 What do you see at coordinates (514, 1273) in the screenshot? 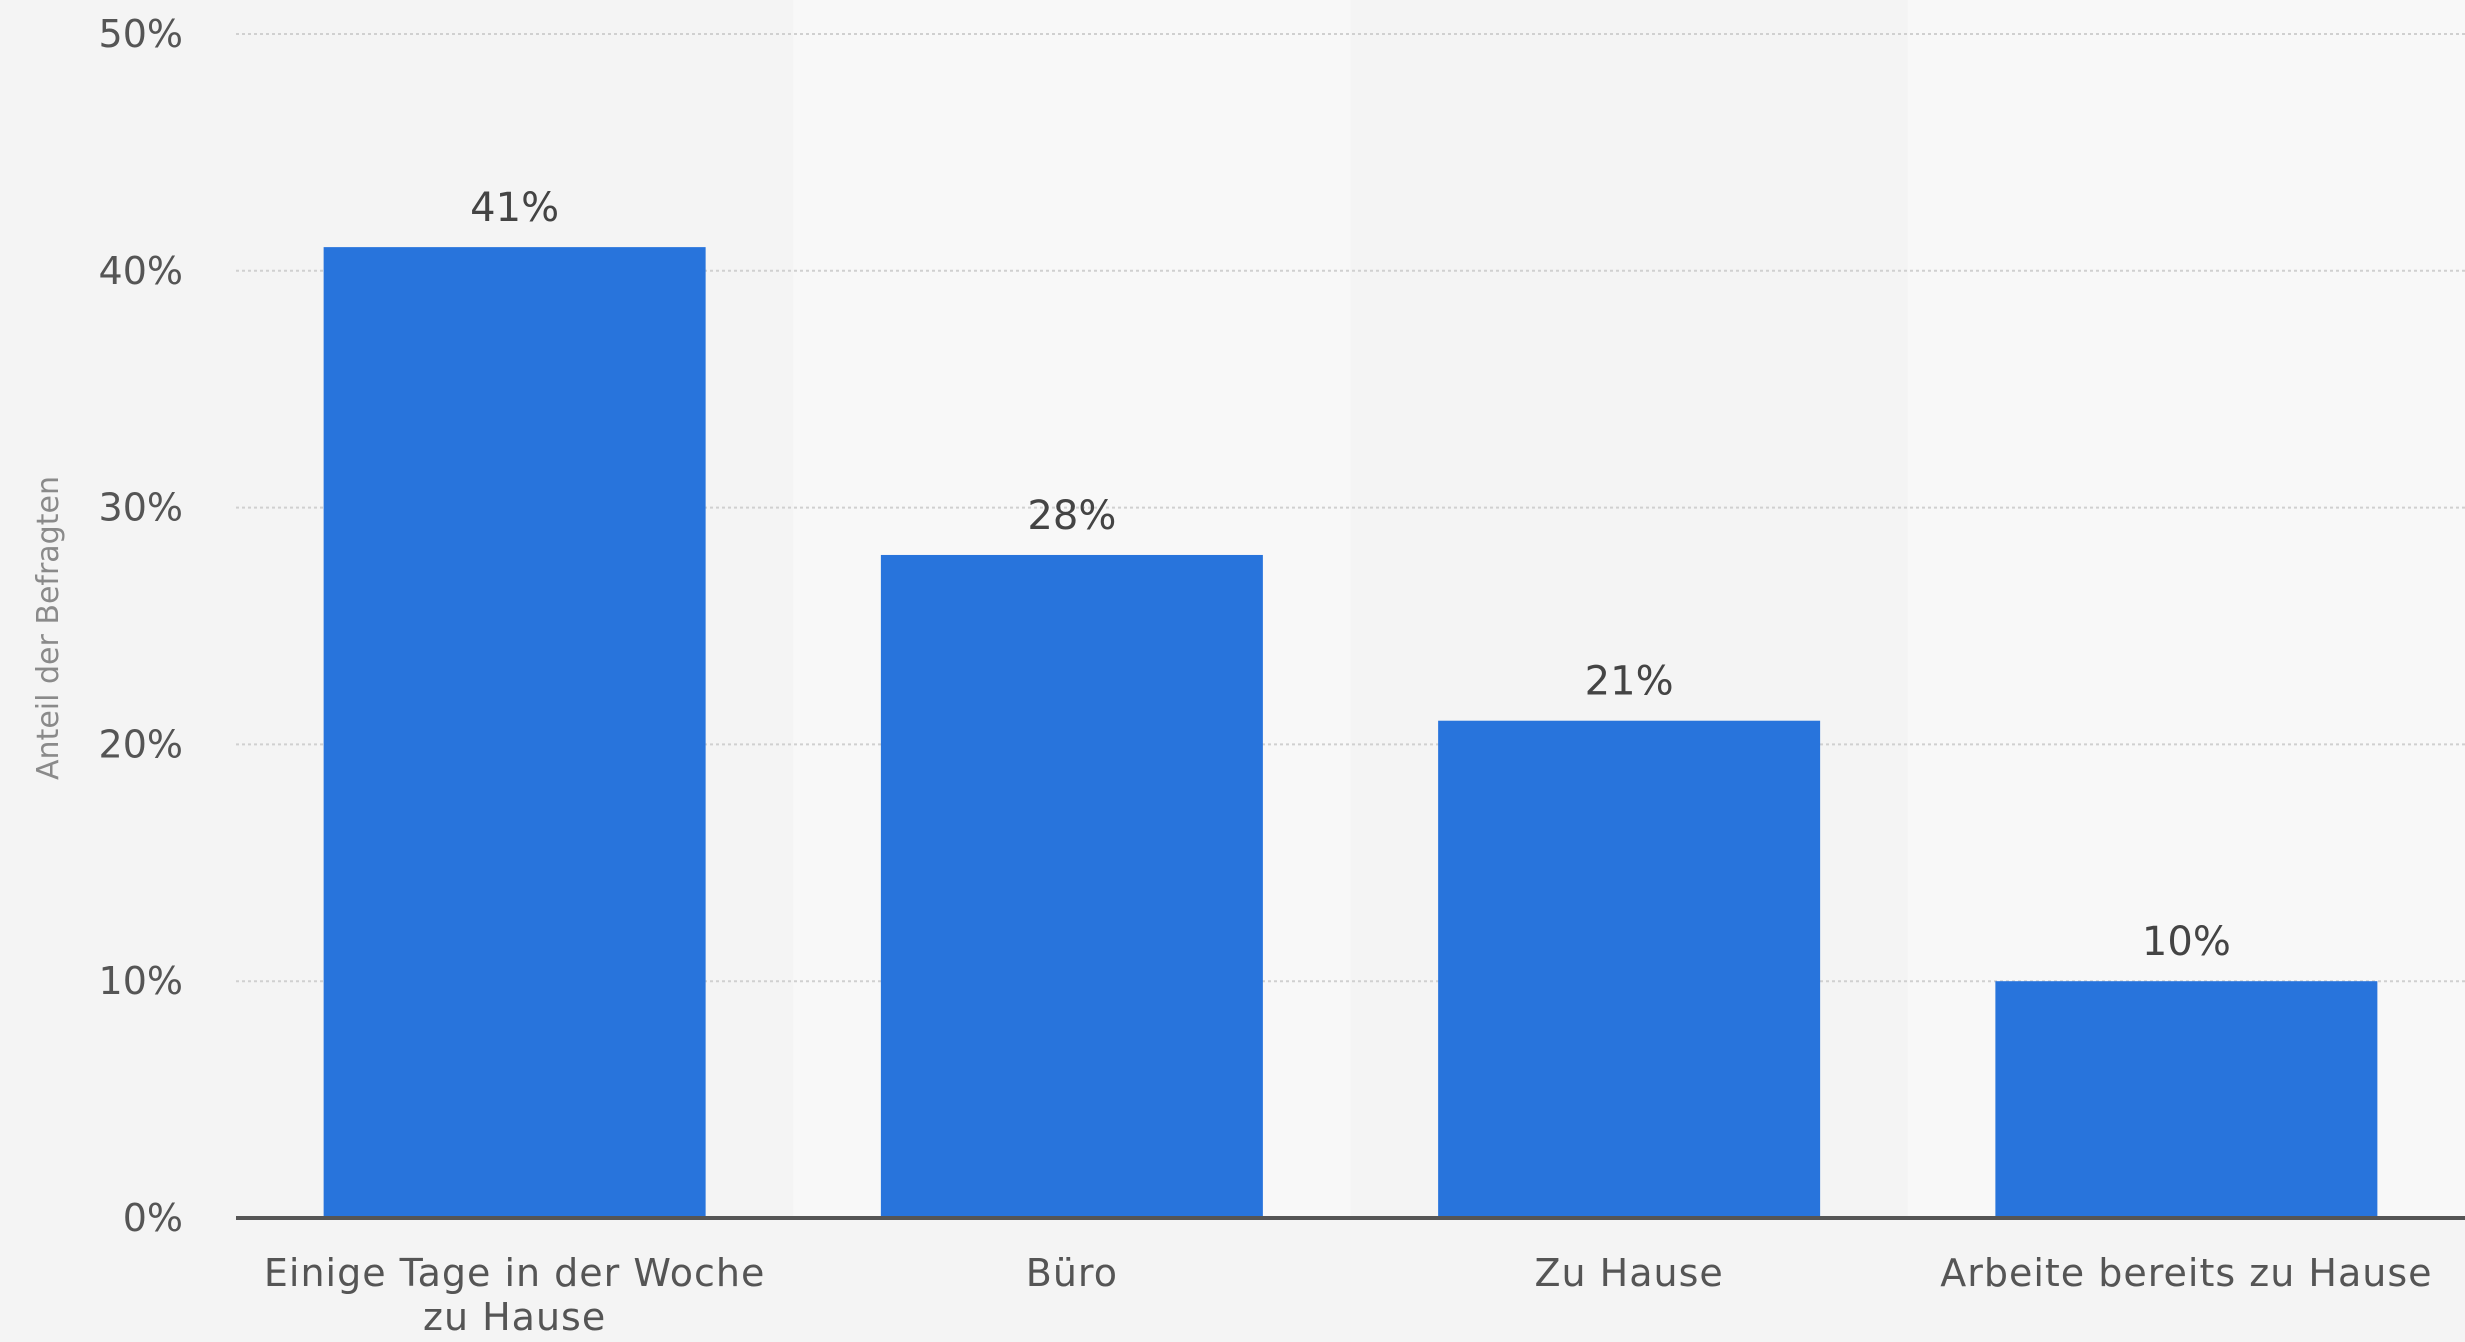
I see `x-tick-label: Einige Tage in der Woche` at bounding box center [514, 1273].